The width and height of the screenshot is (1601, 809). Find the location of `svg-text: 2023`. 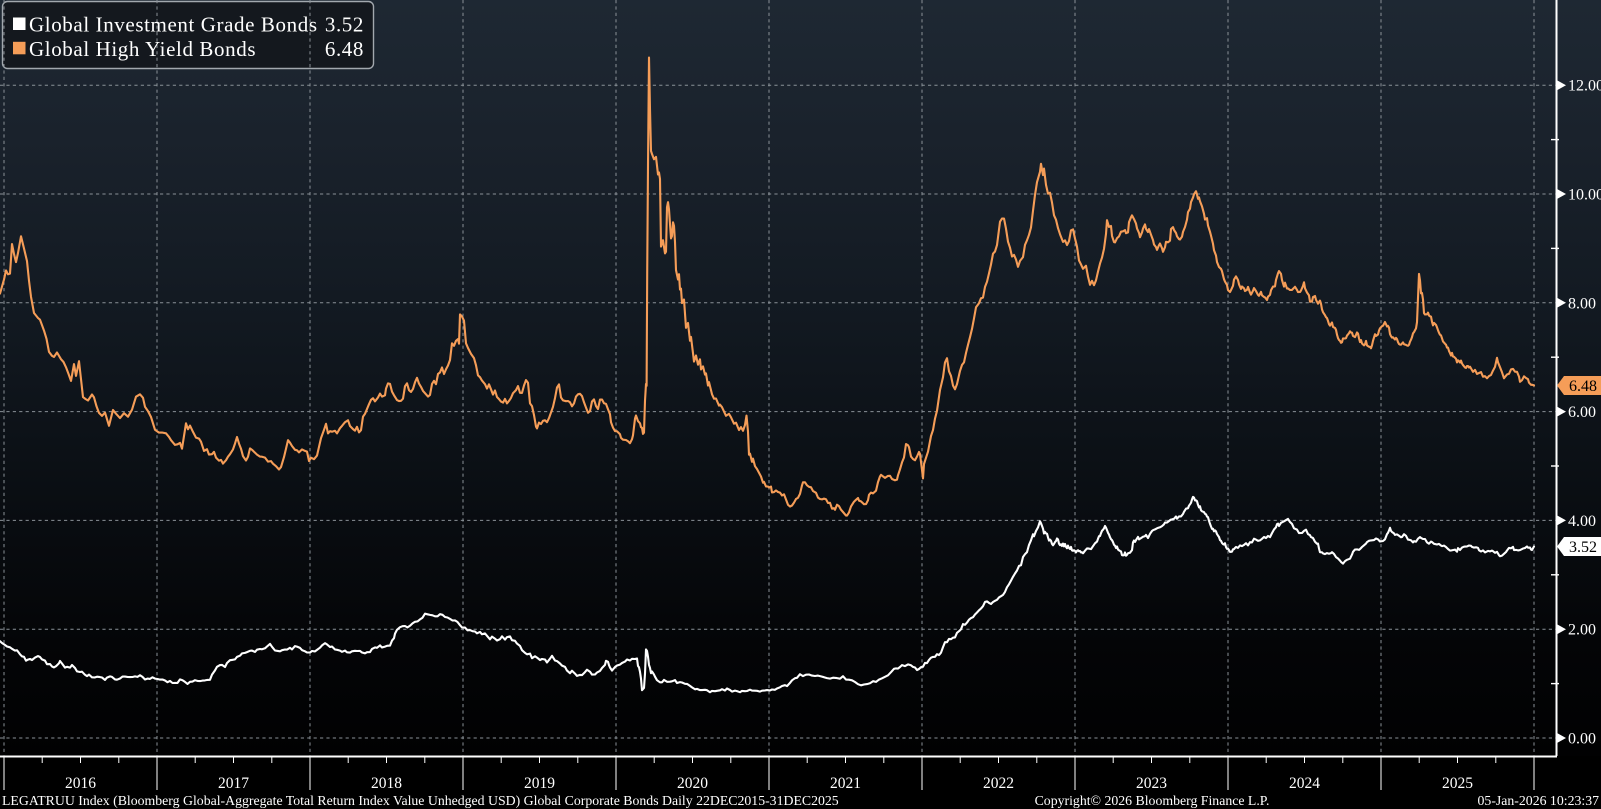

svg-text: 2023 is located at coordinates (1151, 783).